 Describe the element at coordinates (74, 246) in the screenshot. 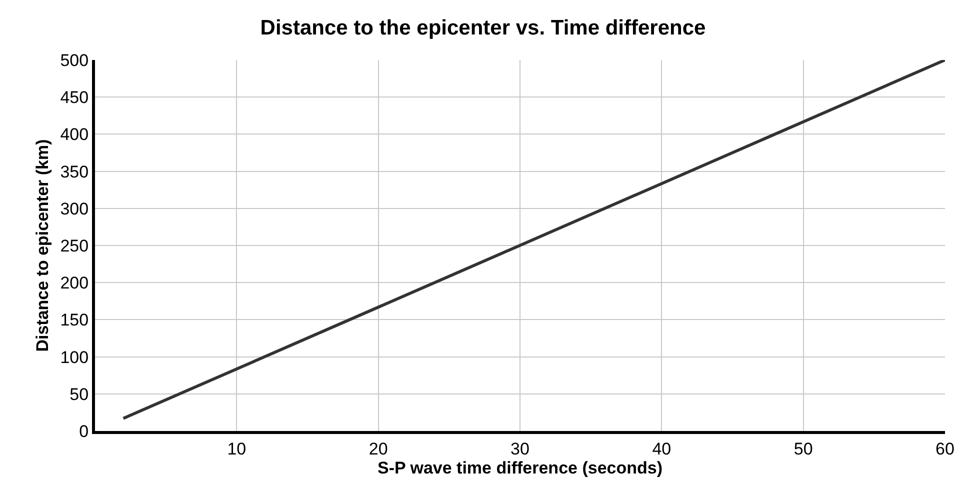

I see `y-tick-label: 250` at that location.